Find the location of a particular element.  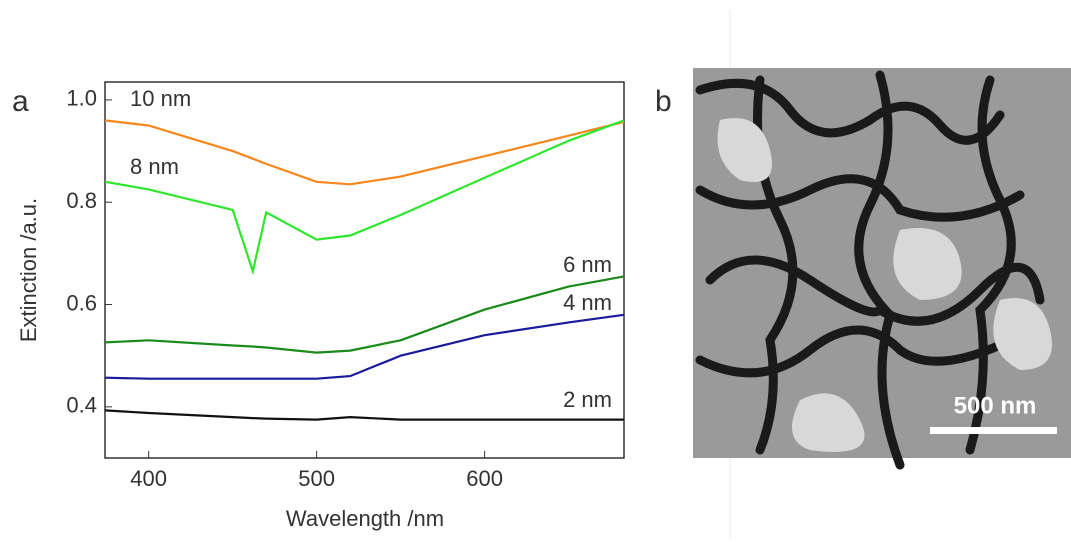

series-label: 4 nm is located at coordinates (587, 302).